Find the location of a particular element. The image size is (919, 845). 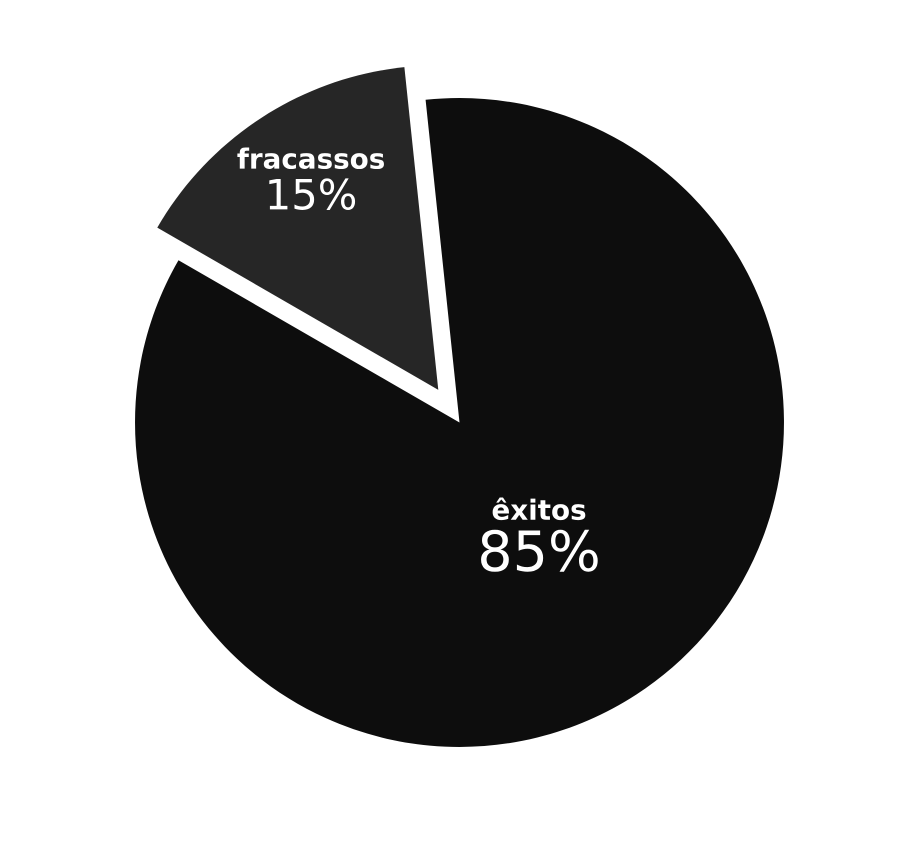

data-label: 85% is located at coordinates (539, 551).